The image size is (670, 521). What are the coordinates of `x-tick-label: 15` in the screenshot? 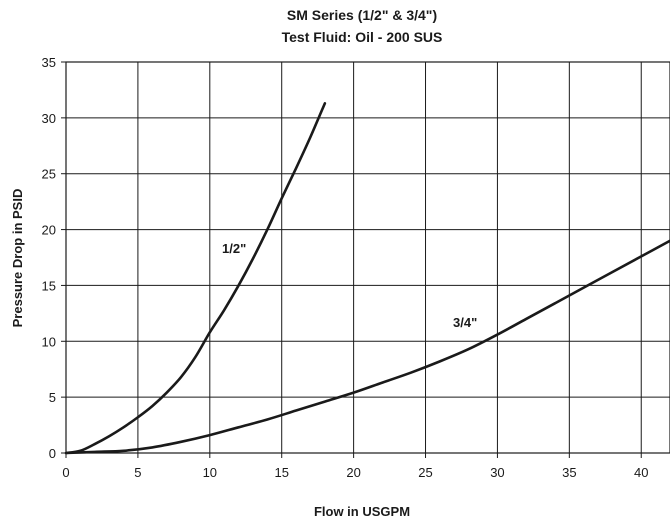 It's located at (281, 472).